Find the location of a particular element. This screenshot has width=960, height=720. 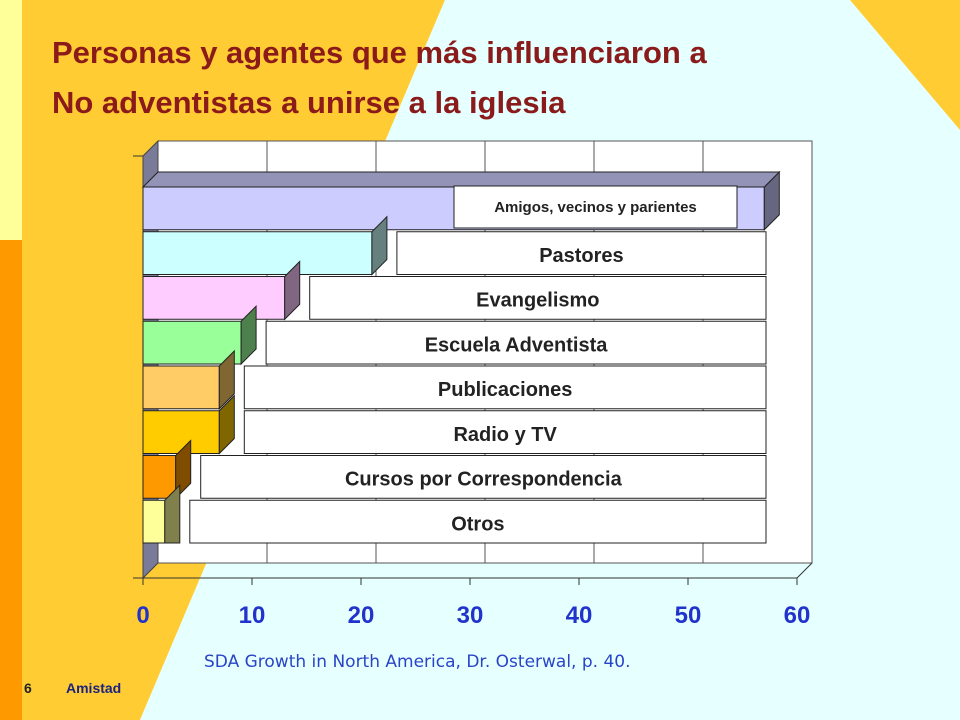

category-label-7: Cursos por Correspondencia is located at coordinates (484, 480).